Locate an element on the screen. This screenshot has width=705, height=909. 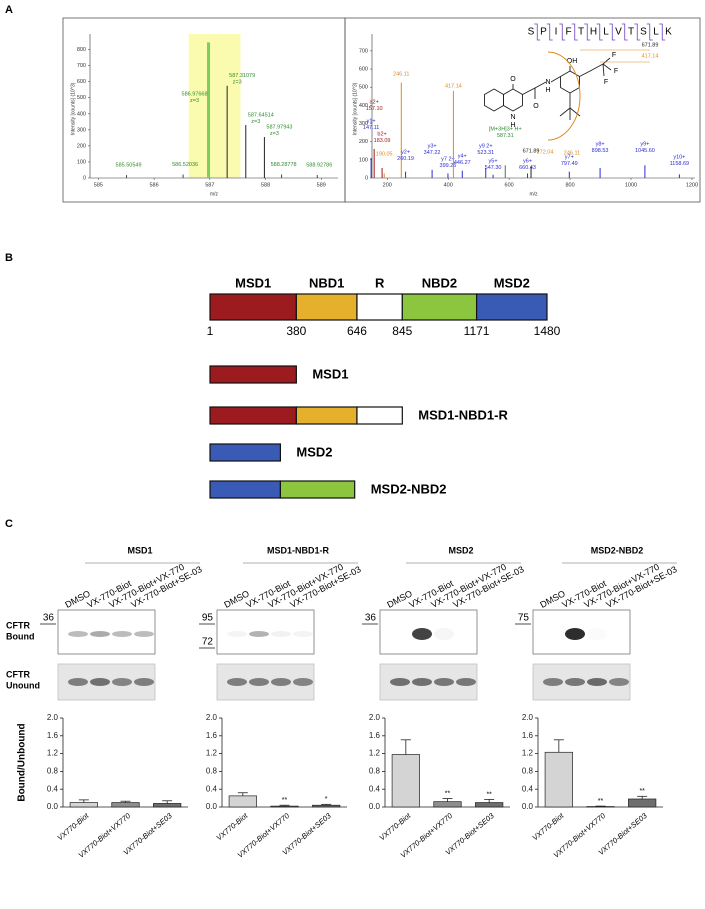
atom-label: N is located at coordinates (547, 82).